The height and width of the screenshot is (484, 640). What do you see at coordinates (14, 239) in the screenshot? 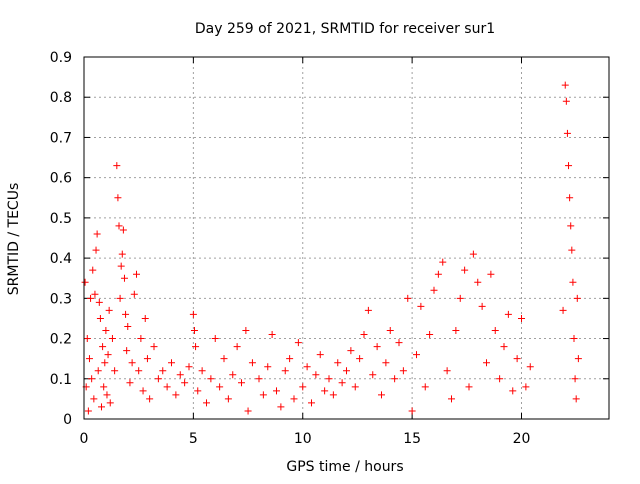
I see `y-axis-label: SRMTID / TECUs` at bounding box center [14, 239].